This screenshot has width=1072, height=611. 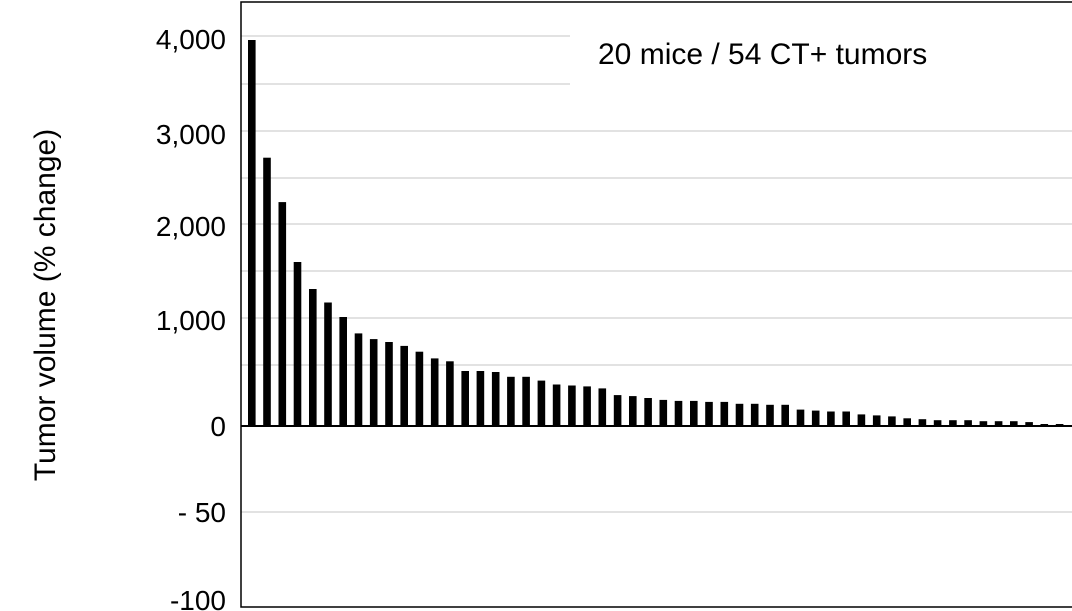 What do you see at coordinates (45, 305) in the screenshot?
I see `y-axis-label: Tumor volume (% change)` at bounding box center [45, 305].